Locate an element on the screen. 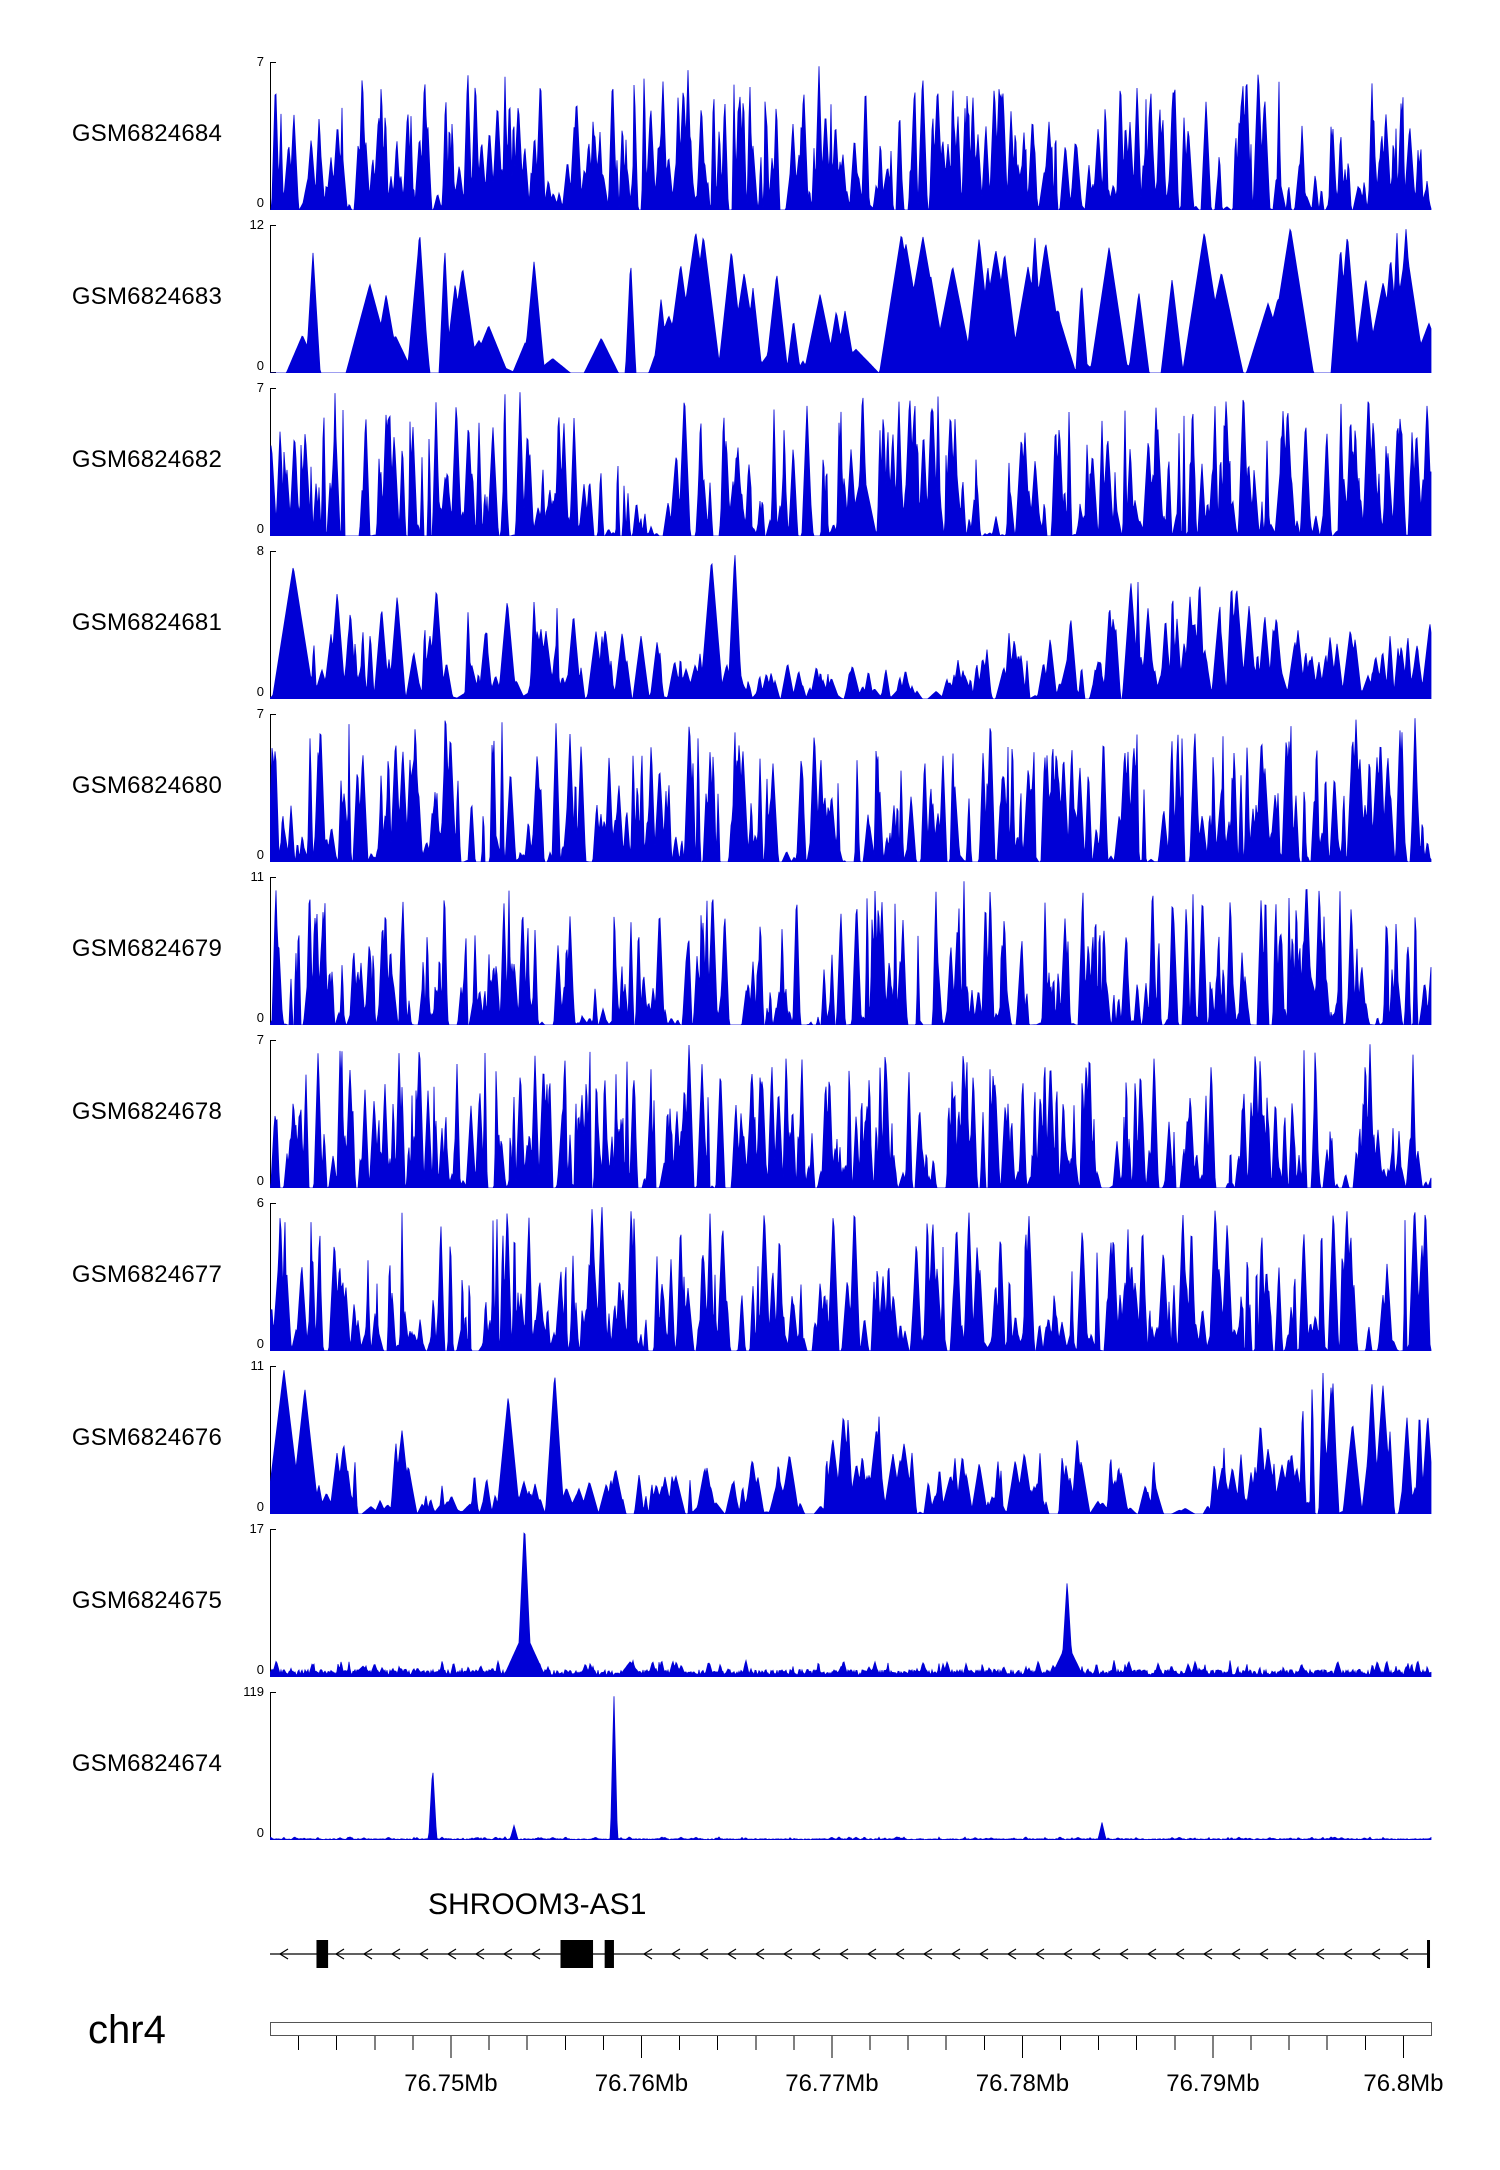  track-label: GSM6824674 is located at coordinates (146, 1763).